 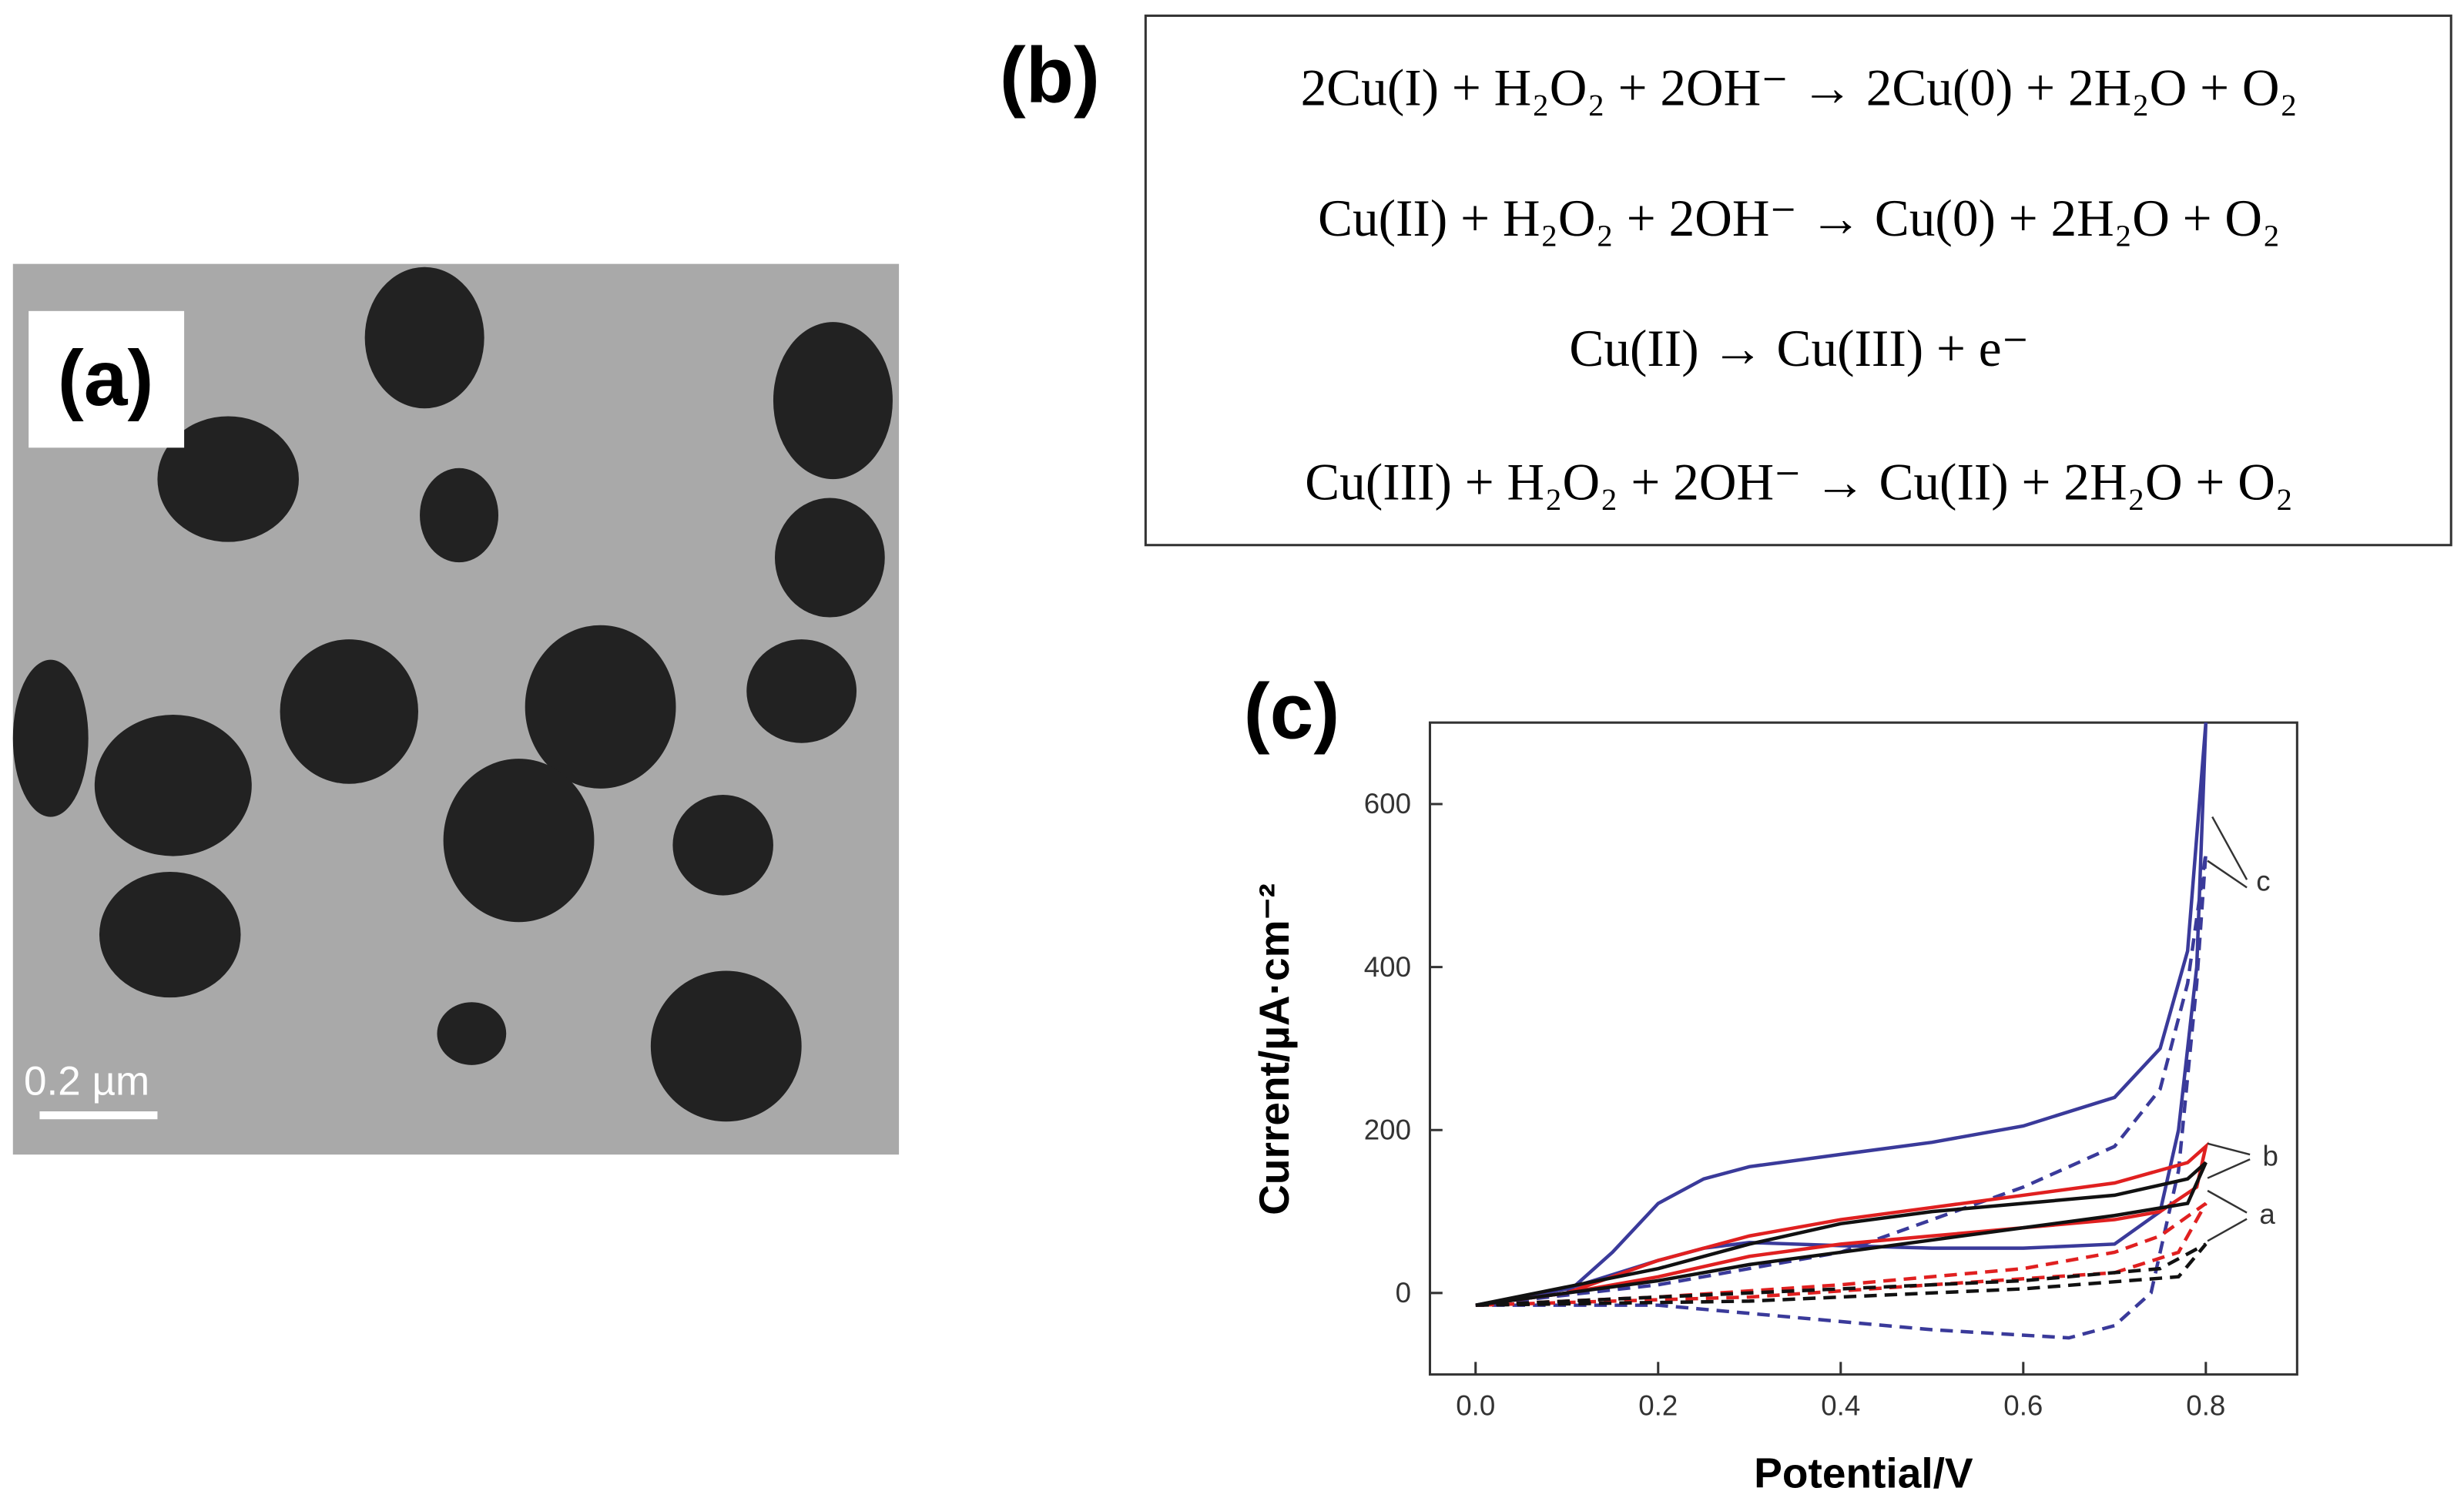 What do you see at coordinates (2263, 880) in the screenshot?
I see `curve-annotation: c` at bounding box center [2263, 880].